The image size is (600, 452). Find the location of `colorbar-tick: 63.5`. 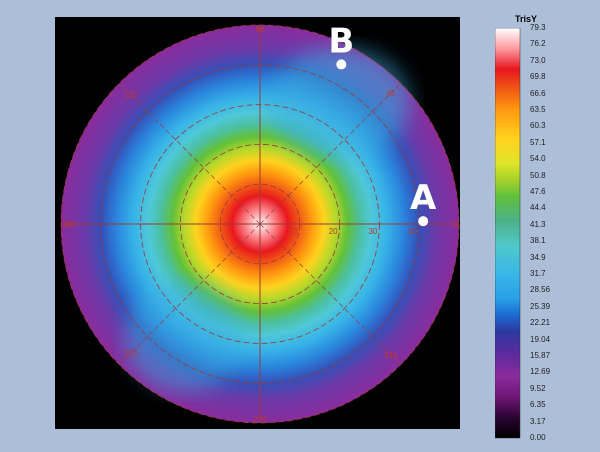

colorbar-tick: 63.5 is located at coordinates (538, 109).